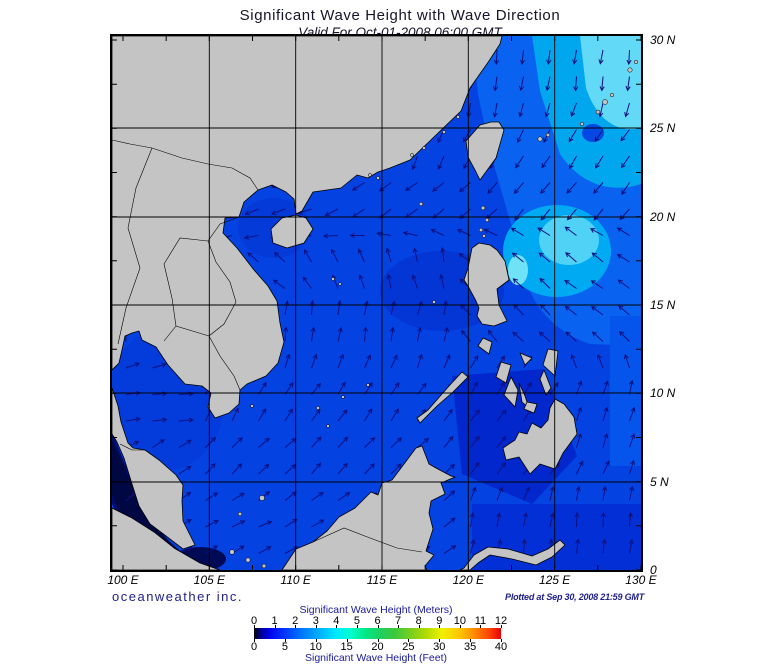 Image resolution: width=775 pixels, height=665 pixels. What do you see at coordinates (439, 647) in the screenshot?
I see `feet-tick-label: 30` at bounding box center [439, 647].